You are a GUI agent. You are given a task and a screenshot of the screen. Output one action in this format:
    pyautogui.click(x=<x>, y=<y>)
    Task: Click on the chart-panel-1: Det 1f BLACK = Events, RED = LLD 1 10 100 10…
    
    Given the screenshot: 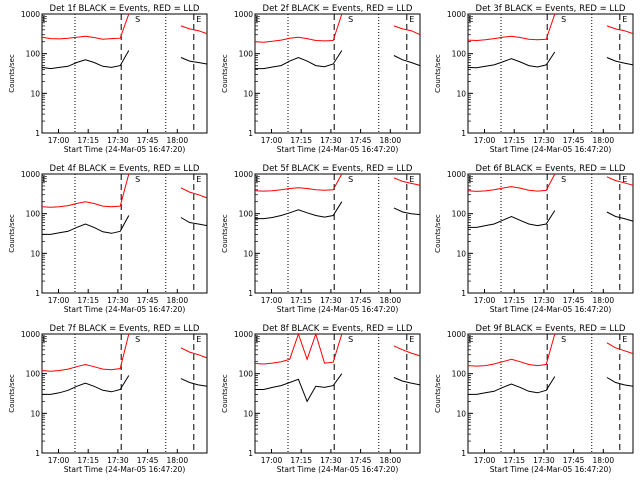 What is the action you would take?
    pyautogui.click(x=108, y=79)
    